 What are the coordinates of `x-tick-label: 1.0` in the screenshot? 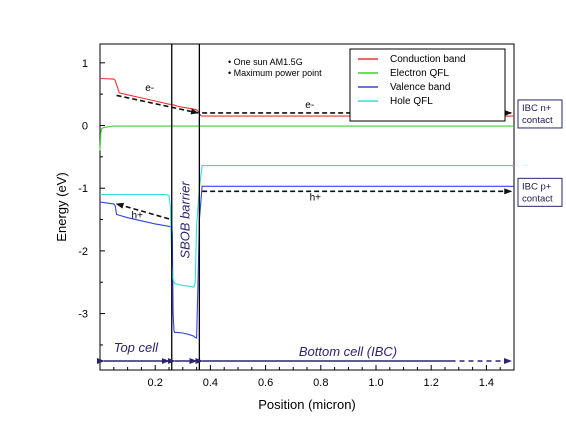 It's located at (375, 383).